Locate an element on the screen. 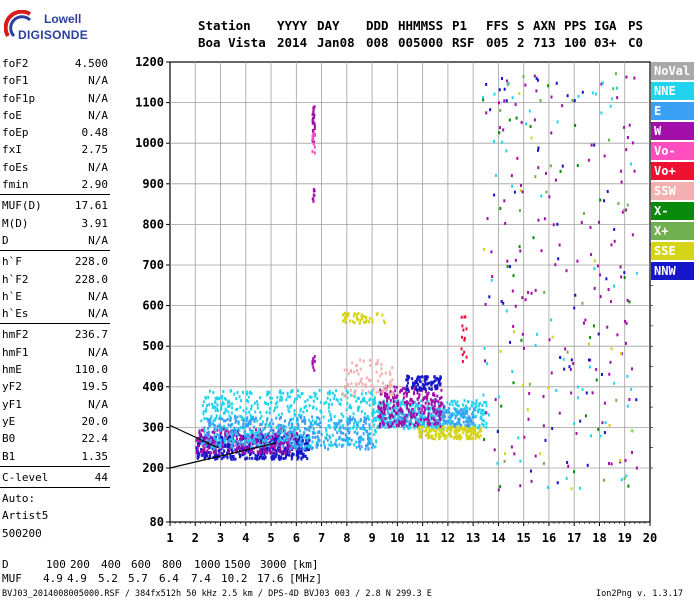 This screenshot has width=700, height=600. echo-point-x is located at coordinates (624, 478).